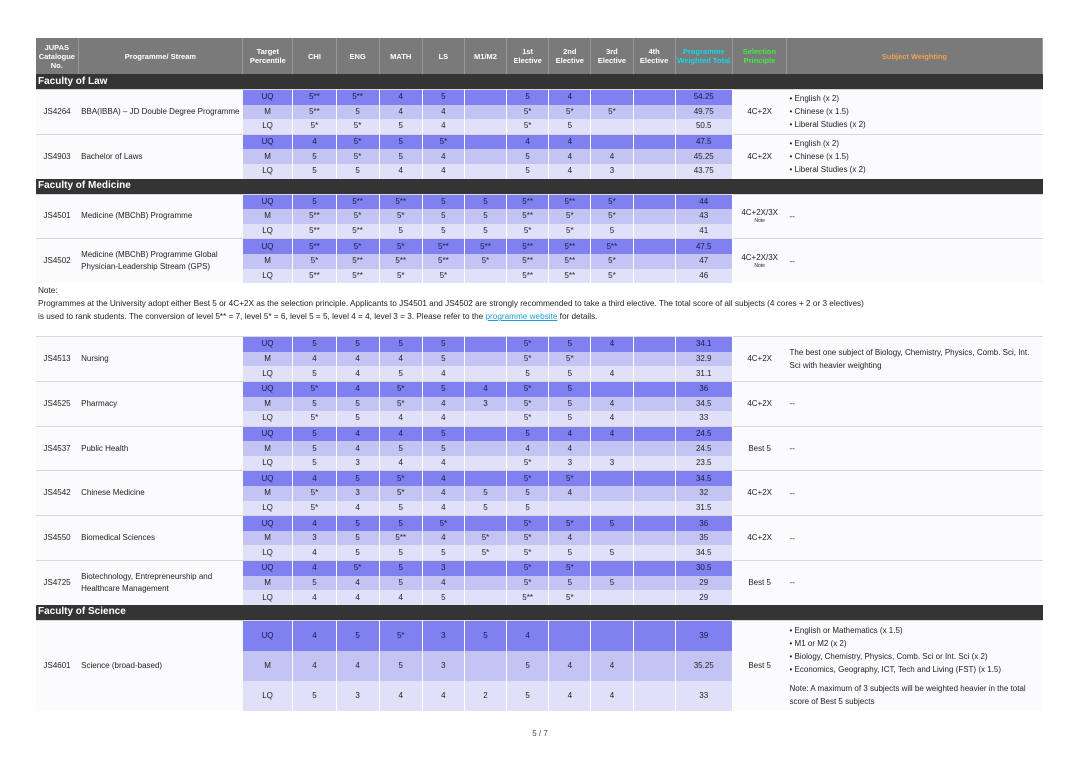 The image size is (1080, 763). What do you see at coordinates (539, 612) in the screenshot?
I see `faculty-row-science: Faculty of Science` at bounding box center [539, 612].